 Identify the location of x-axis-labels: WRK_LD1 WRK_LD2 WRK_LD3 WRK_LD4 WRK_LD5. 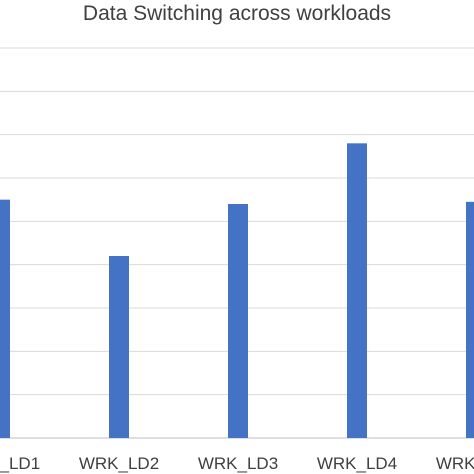
(237, 463).